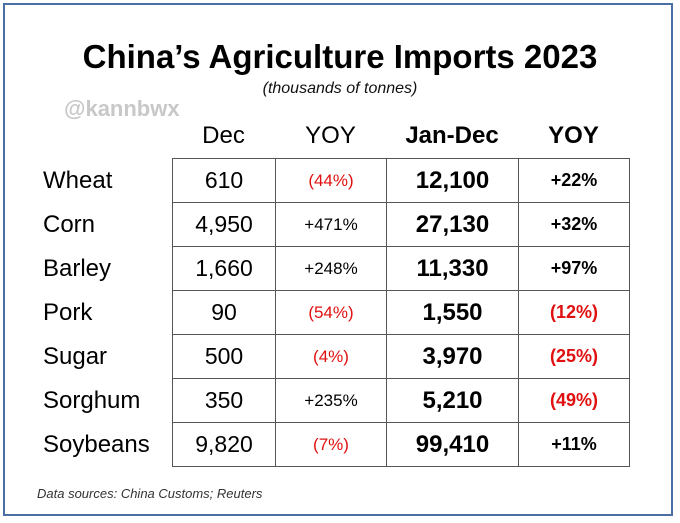 The height and width of the screenshot is (523, 680). I want to click on dec-yoy-cell: (7%), so click(331, 444).